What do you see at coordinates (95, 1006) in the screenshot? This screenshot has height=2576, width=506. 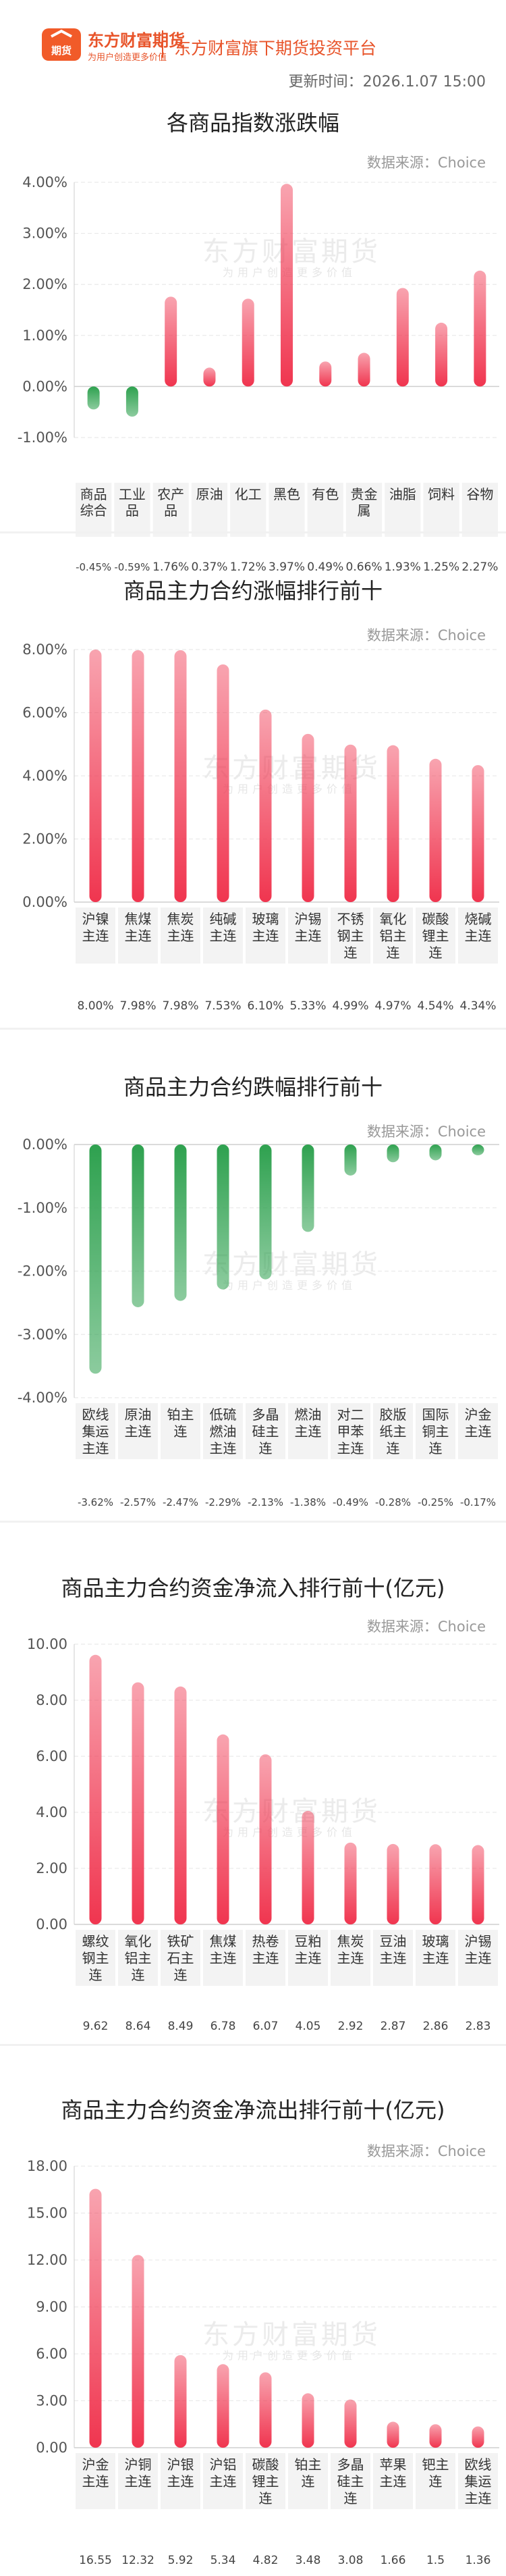 I see `value-label: 8.00%` at bounding box center [95, 1006].